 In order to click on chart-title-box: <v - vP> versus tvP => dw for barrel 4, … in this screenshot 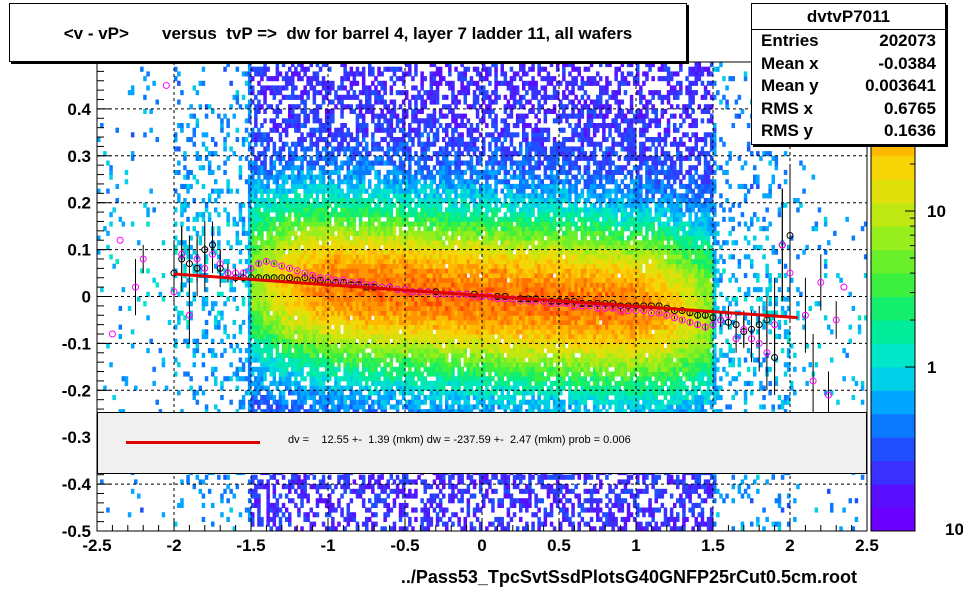, I will do `click(348, 32)`.